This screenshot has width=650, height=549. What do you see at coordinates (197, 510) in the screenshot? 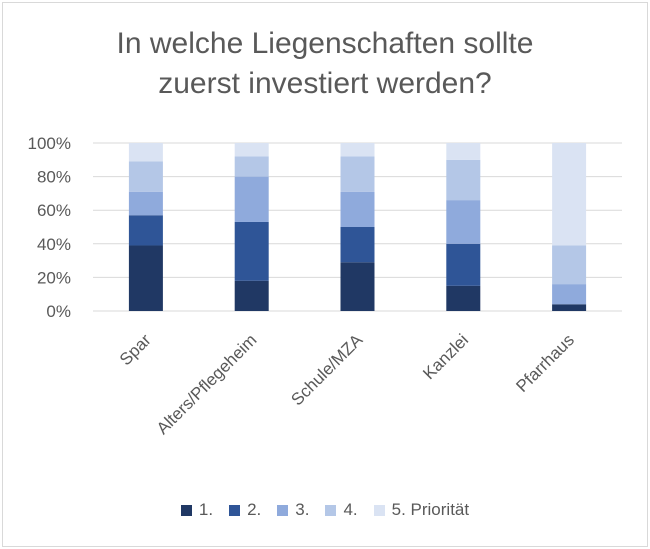
I see `legend-item: 1.` at bounding box center [197, 510].